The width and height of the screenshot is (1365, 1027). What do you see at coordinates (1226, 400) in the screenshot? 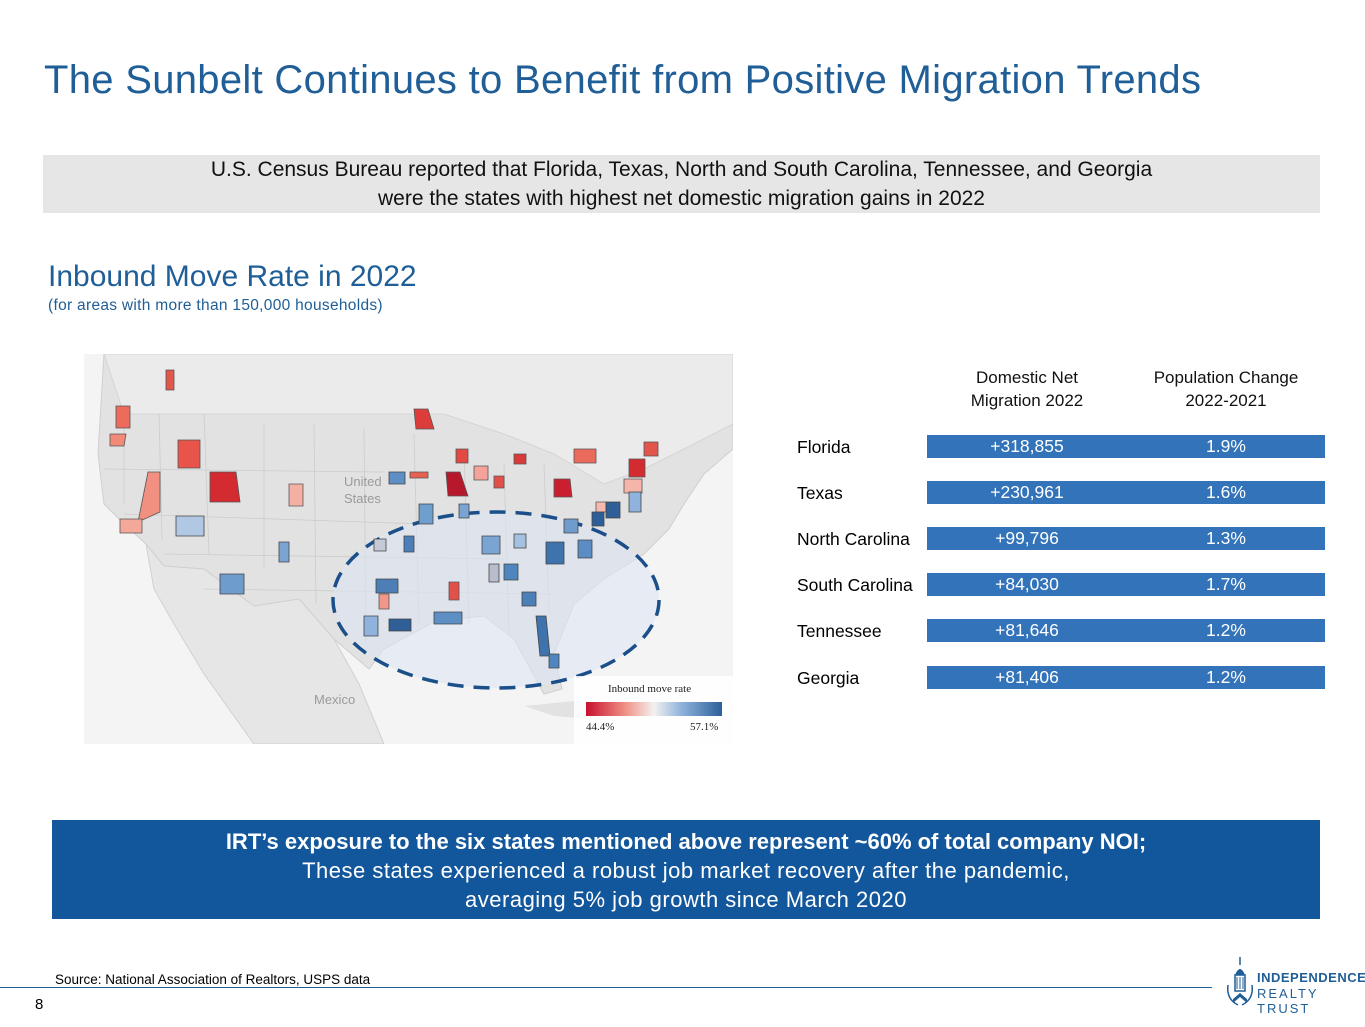
I see `header-col2-line2: 2022-2021` at bounding box center [1226, 400].